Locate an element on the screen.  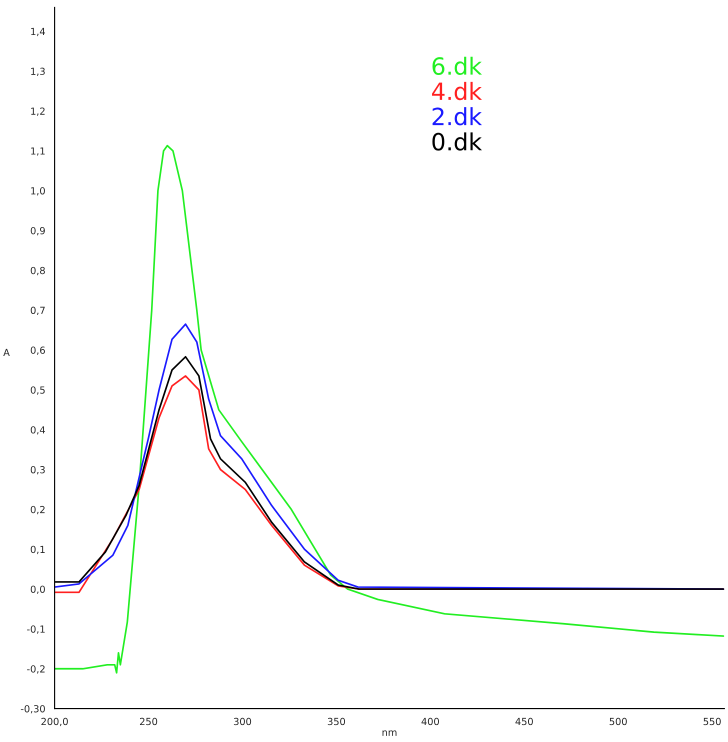
x-tick-label: 450 is located at coordinates (524, 722).